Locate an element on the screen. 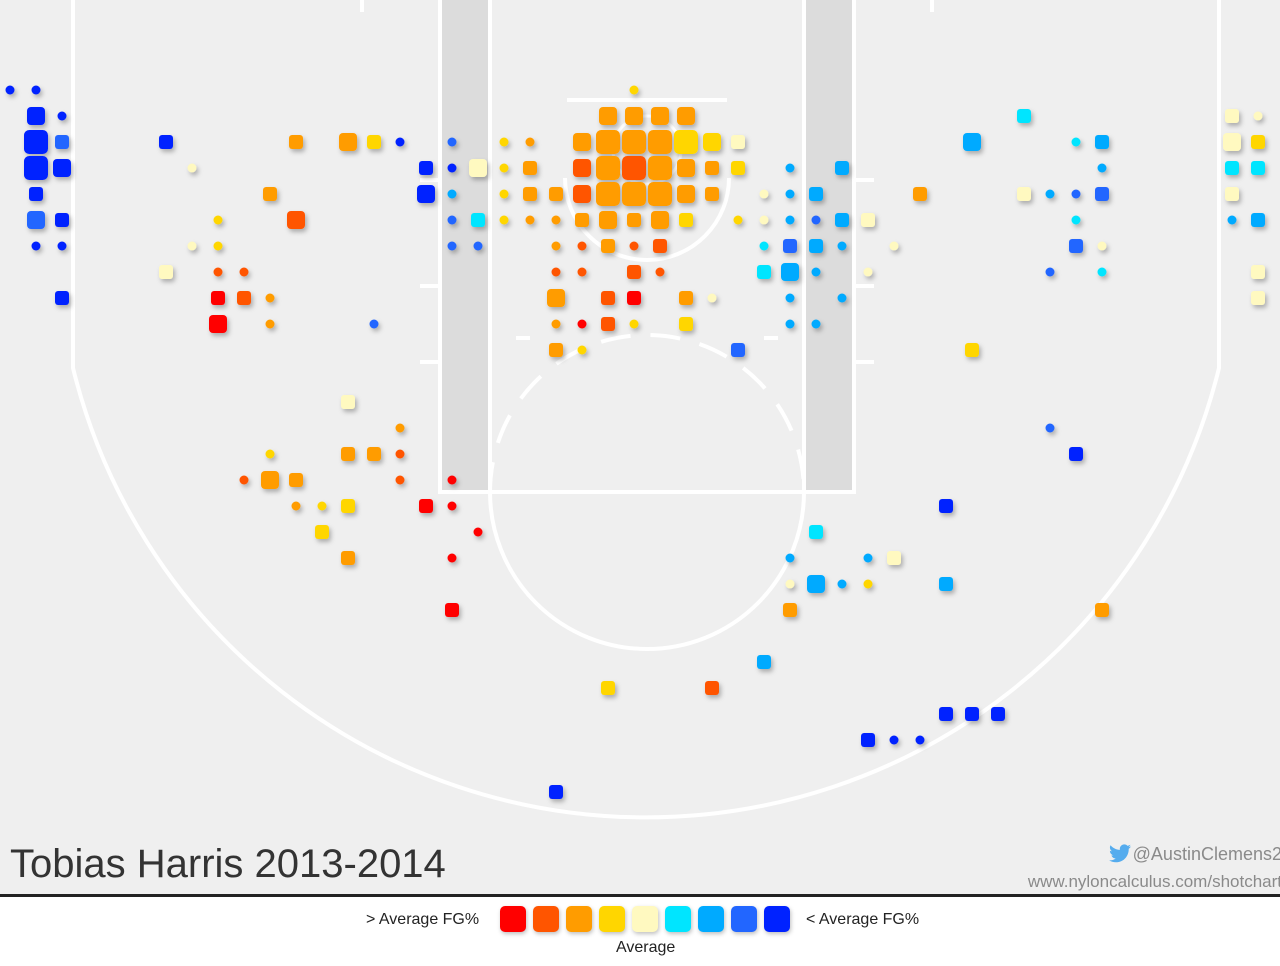 This screenshot has height=966, width=1280. twitter-credit: @AustinClemens2 is located at coordinates (1194, 854).